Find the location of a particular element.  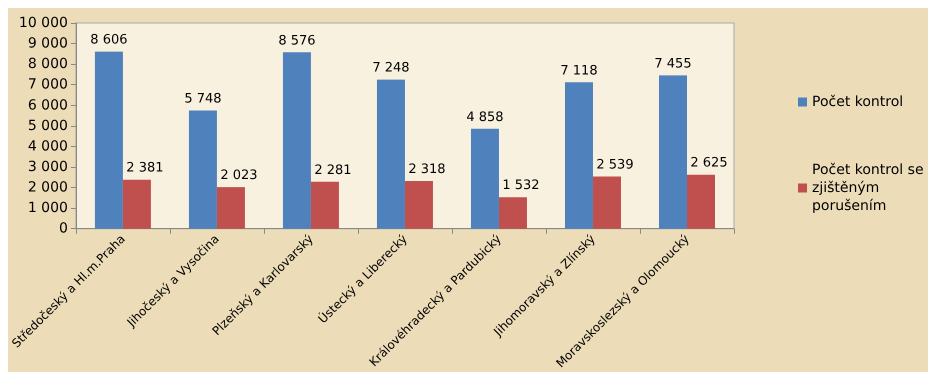

y-tick-label: 10 000 is located at coordinates (43, 23).